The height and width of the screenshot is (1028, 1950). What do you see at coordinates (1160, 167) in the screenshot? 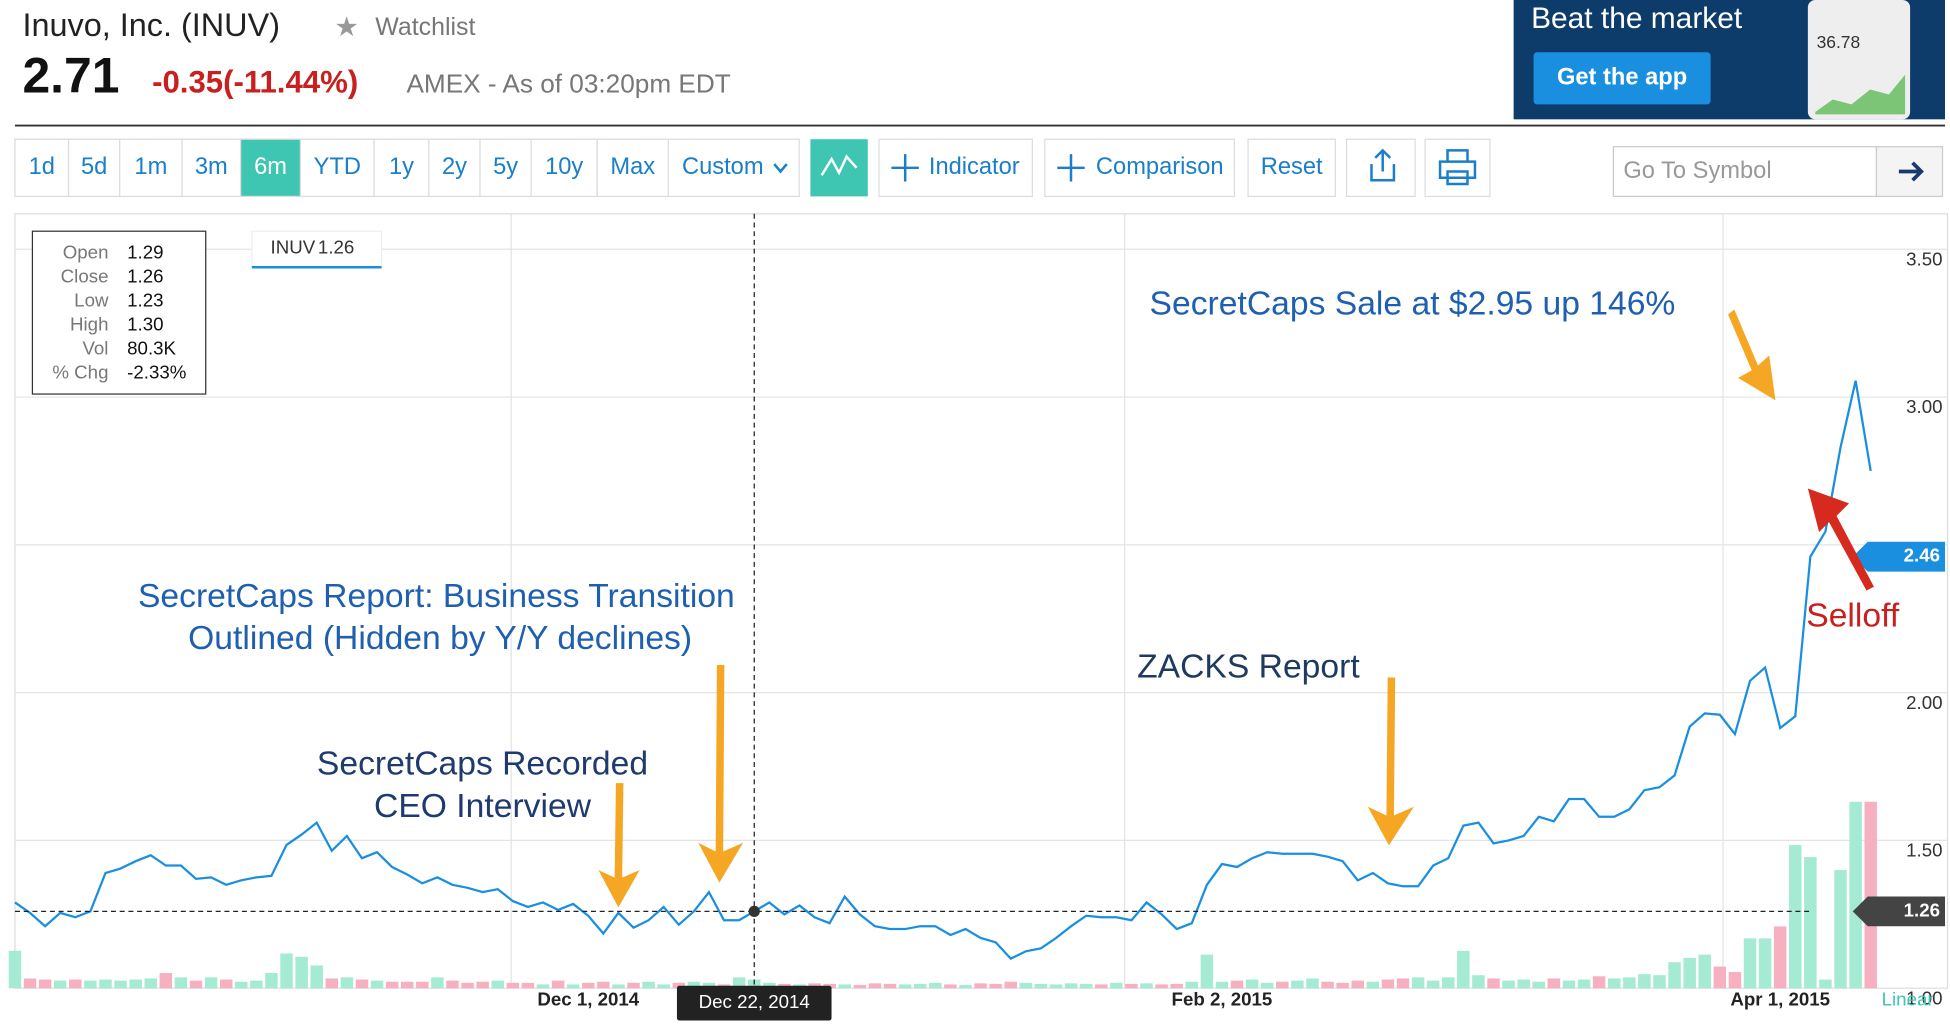
I see `comparison-label: Comparison` at bounding box center [1160, 167].